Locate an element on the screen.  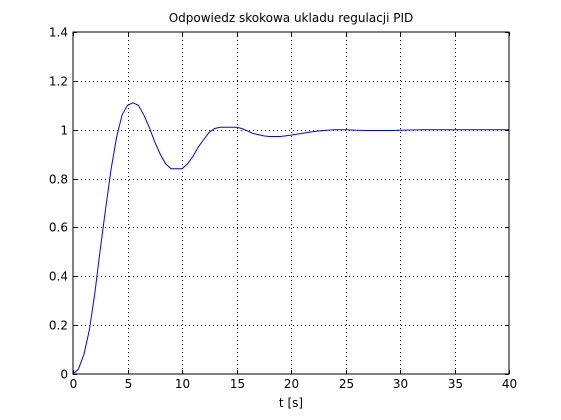
y-tick-label: 0 is located at coordinates (64, 375).